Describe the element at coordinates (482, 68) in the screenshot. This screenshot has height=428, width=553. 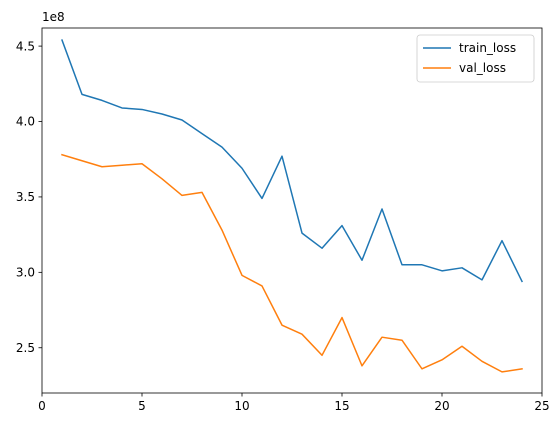
I see `legend-label-val-loss: val_loss` at that location.